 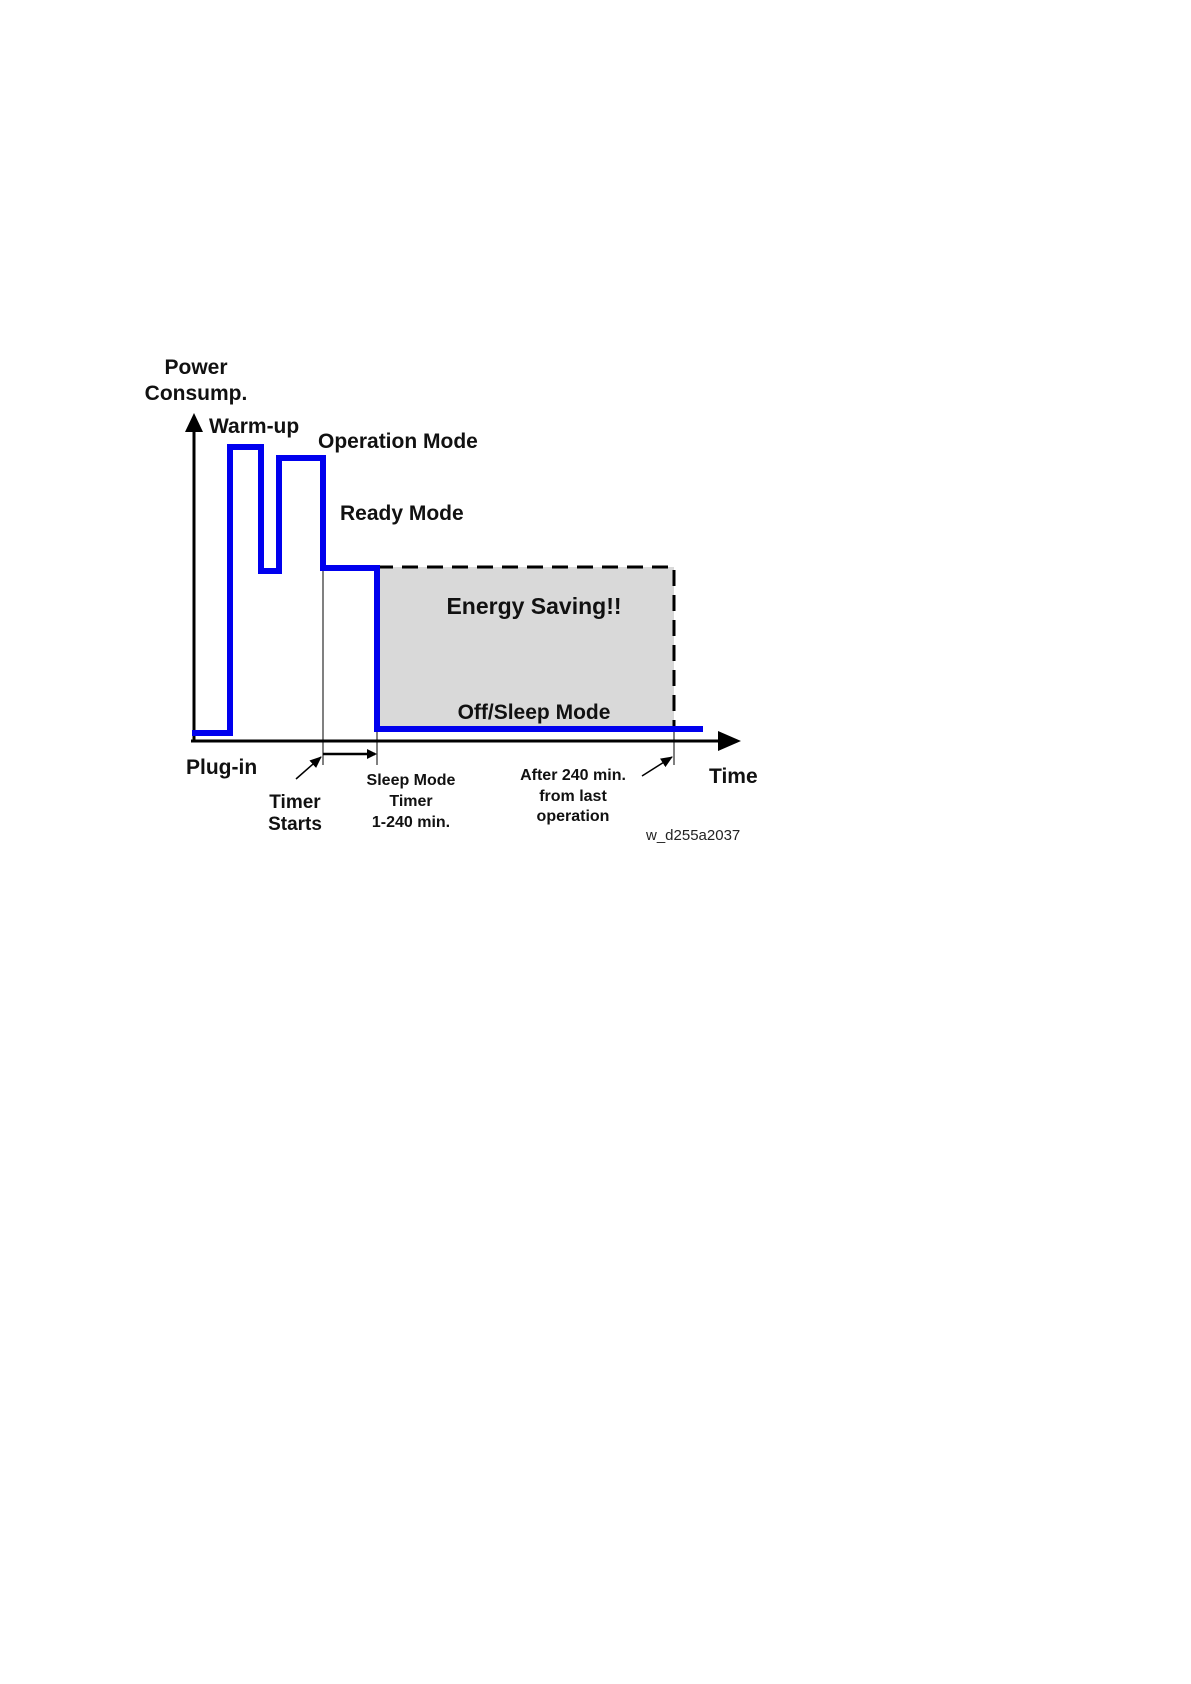 What do you see at coordinates (729, 741) in the screenshot?
I see `x-axis-arrowhead` at bounding box center [729, 741].